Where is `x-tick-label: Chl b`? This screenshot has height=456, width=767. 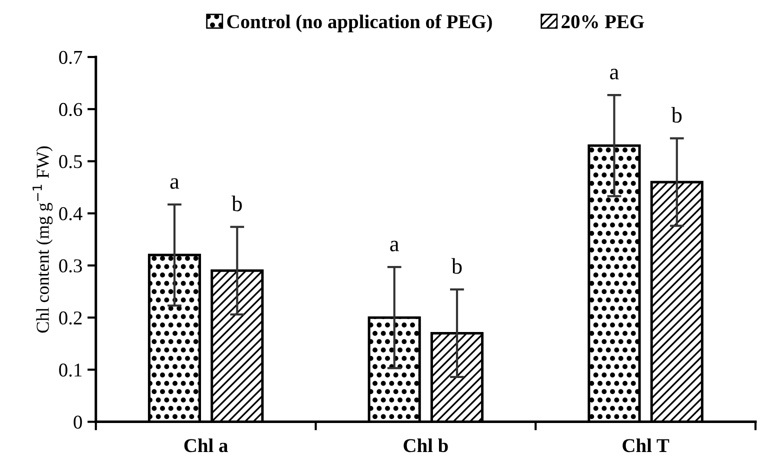
x-tick-label: Chl b is located at coordinates (426, 445).